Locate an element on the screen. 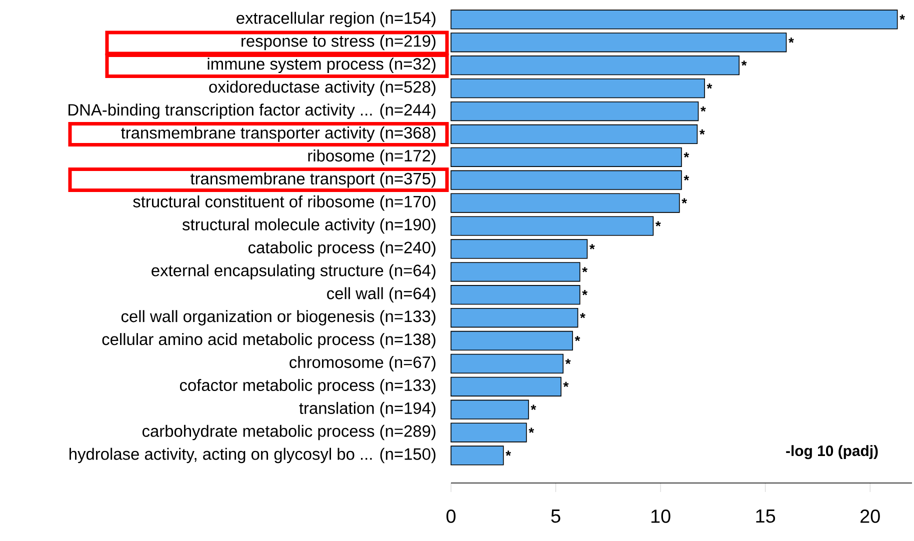 This screenshot has width=914, height=541. y-tick-label: structural constituent of ribosome (n=170) is located at coordinates (284, 203).